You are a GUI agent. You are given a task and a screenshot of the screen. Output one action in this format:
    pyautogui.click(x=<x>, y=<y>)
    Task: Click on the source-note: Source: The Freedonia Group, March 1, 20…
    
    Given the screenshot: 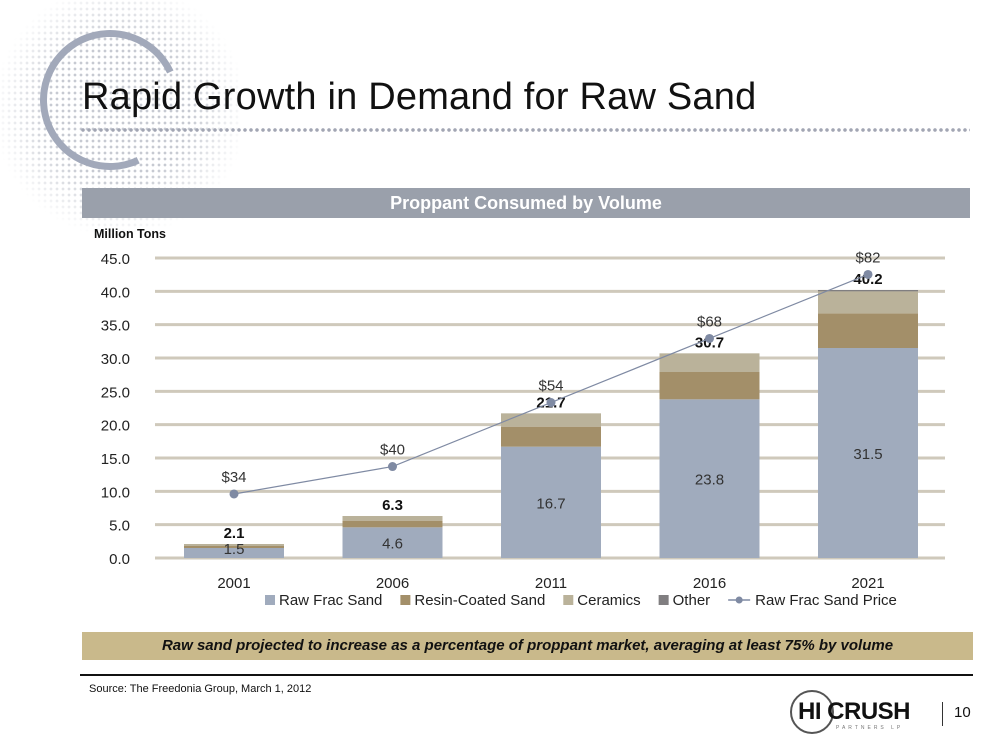 What is the action you would take?
    pyautogui.click(x=200, y=689)
    